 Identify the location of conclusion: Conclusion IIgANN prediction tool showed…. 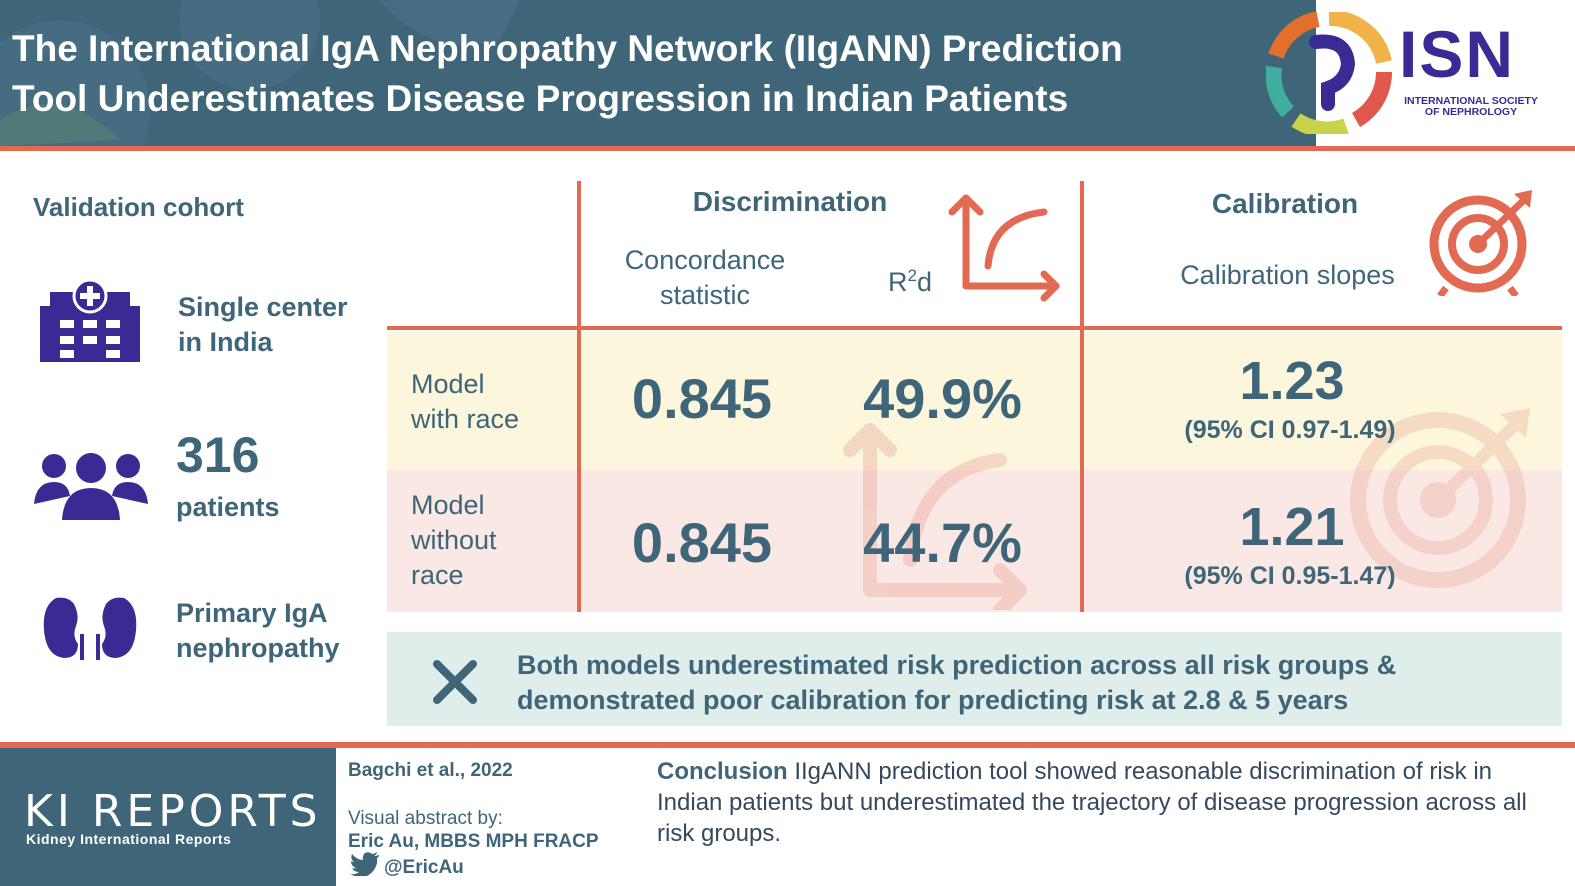
(1107, 802).